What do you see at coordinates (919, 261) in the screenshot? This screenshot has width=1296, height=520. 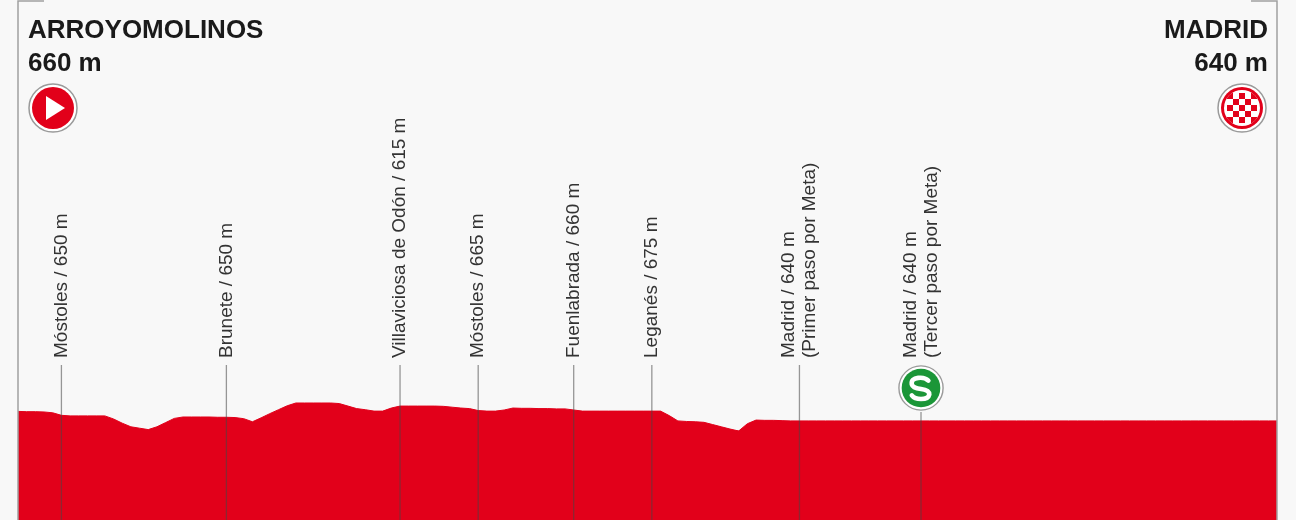 I see `x-tick-label: Madrid / 640 m (Tercer paso por Meta)` at bounding box center [919, 261].